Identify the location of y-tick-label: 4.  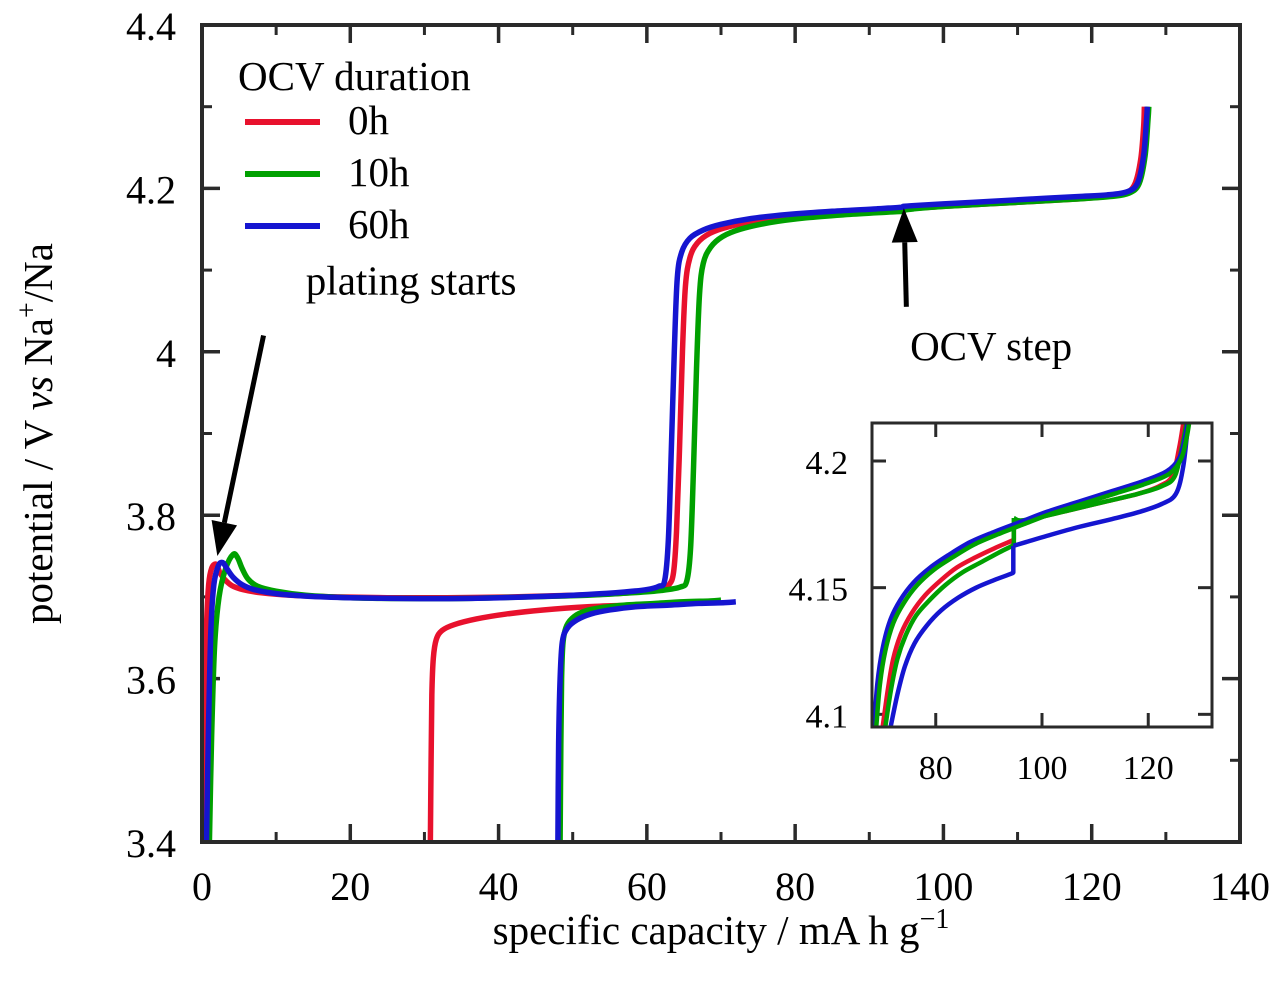
(166, 353).